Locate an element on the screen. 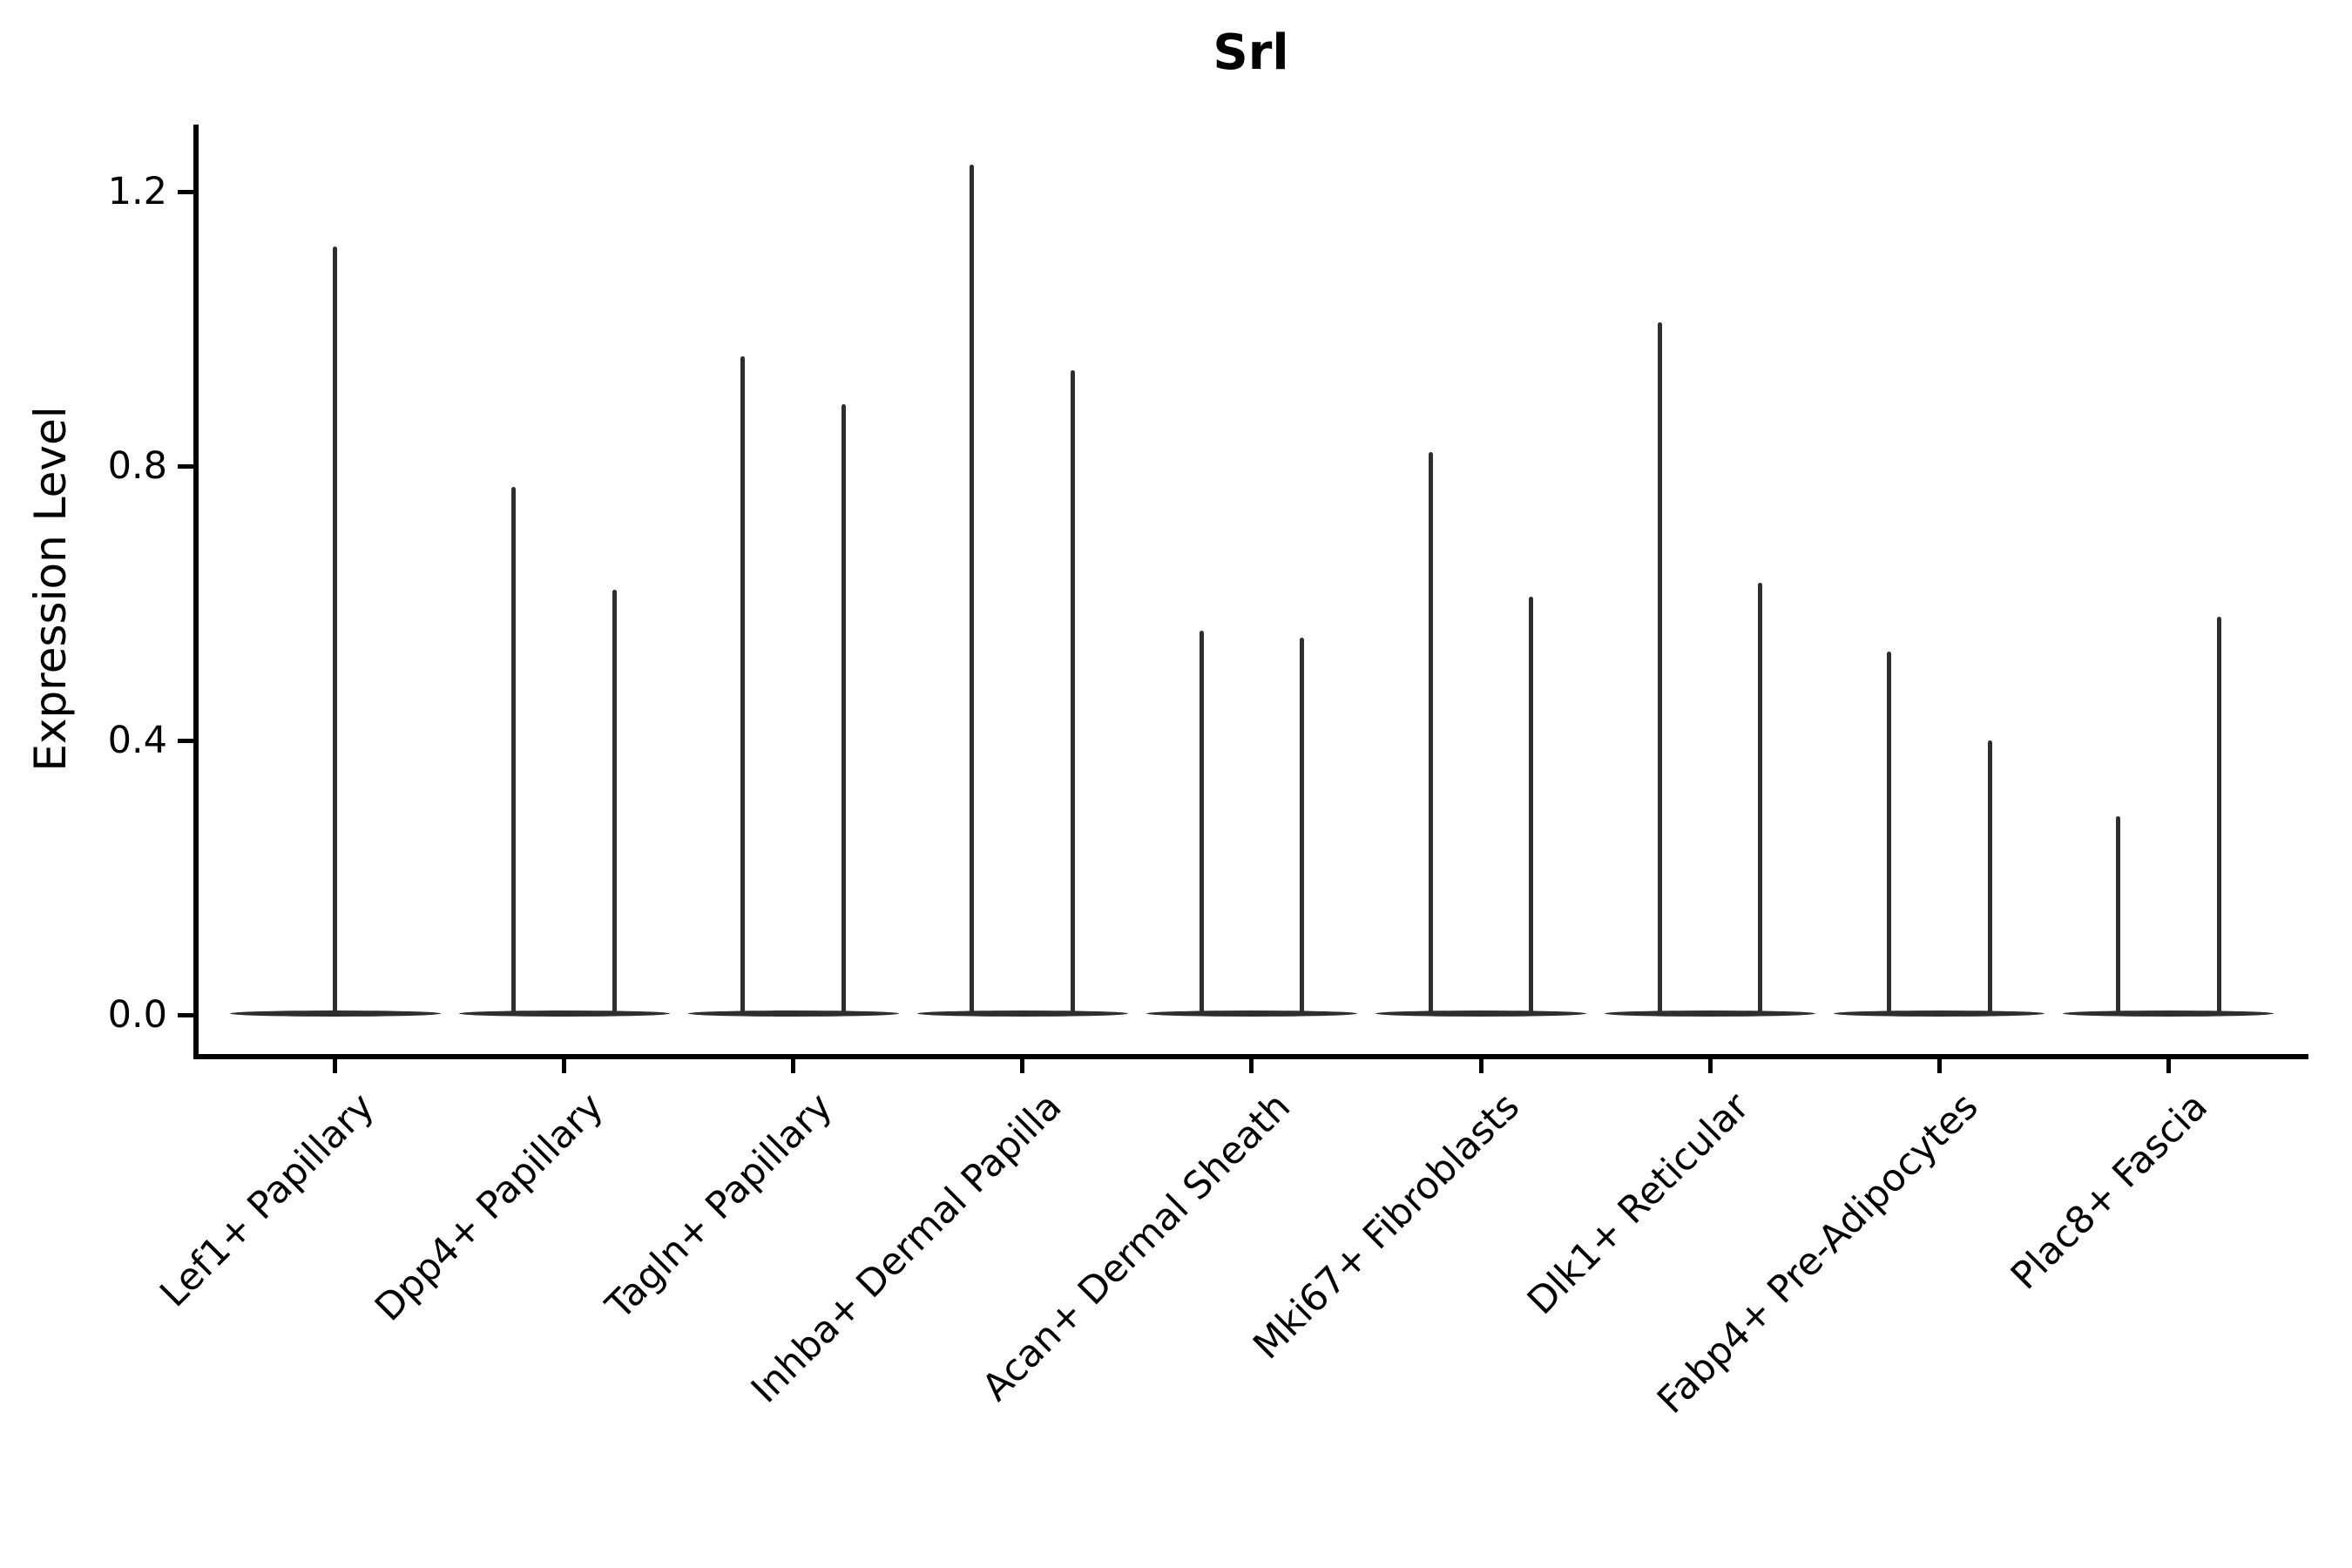 This screenshot has width=2352, height=1568. x-tick-label: Dpp4+ Papillary is located at coordinates (490, 1207).